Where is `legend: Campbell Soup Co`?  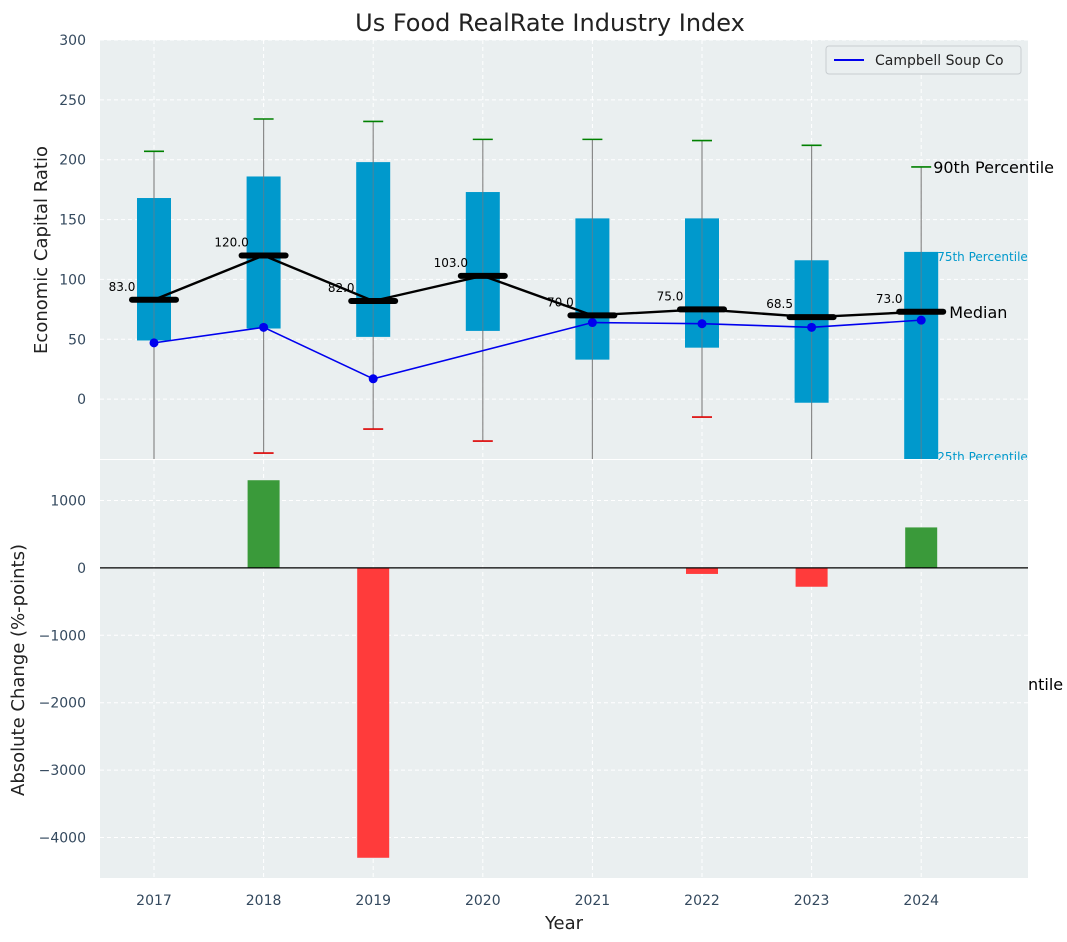 legend: Campbell Soup Co is located at coordinates (923, 60).